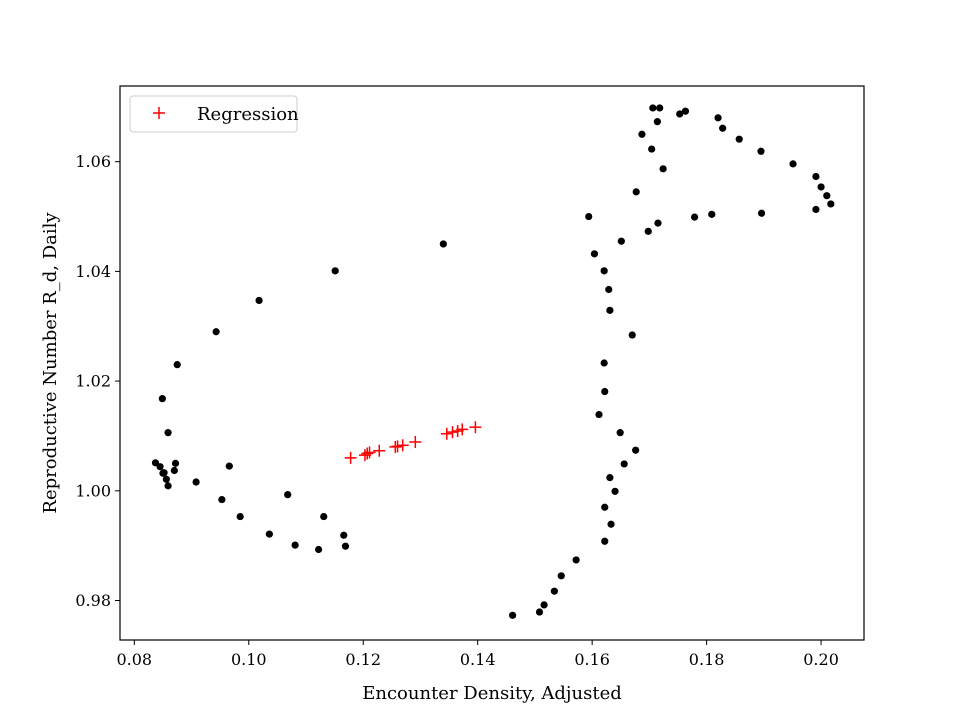  I want to click on legend-regression-marker, so click(159, 113).